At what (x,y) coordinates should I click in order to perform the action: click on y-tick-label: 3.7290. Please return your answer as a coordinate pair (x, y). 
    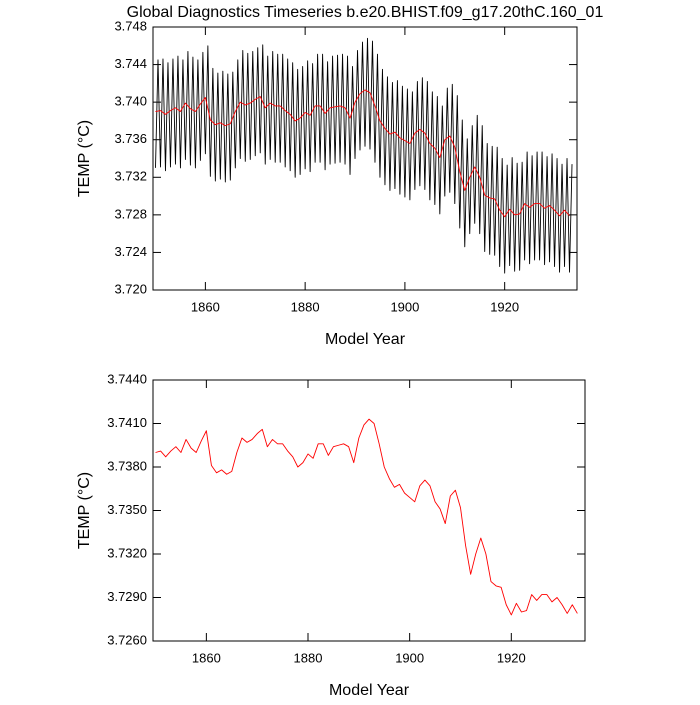
    Looking at the image, I should click on (127, 596).